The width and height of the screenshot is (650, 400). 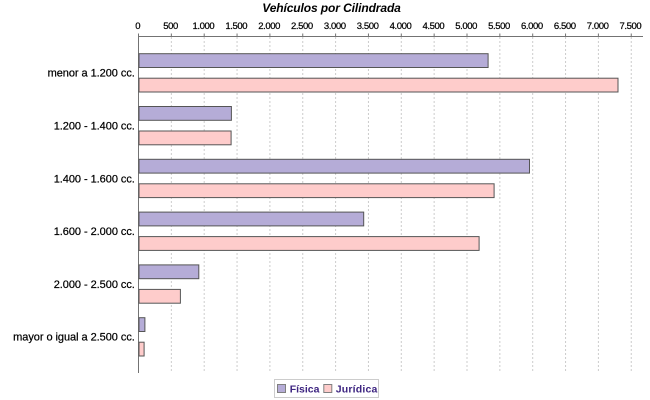 I want to click on svg-text: mayor o igual a 2.500 cc., so click(x=74, y=338).